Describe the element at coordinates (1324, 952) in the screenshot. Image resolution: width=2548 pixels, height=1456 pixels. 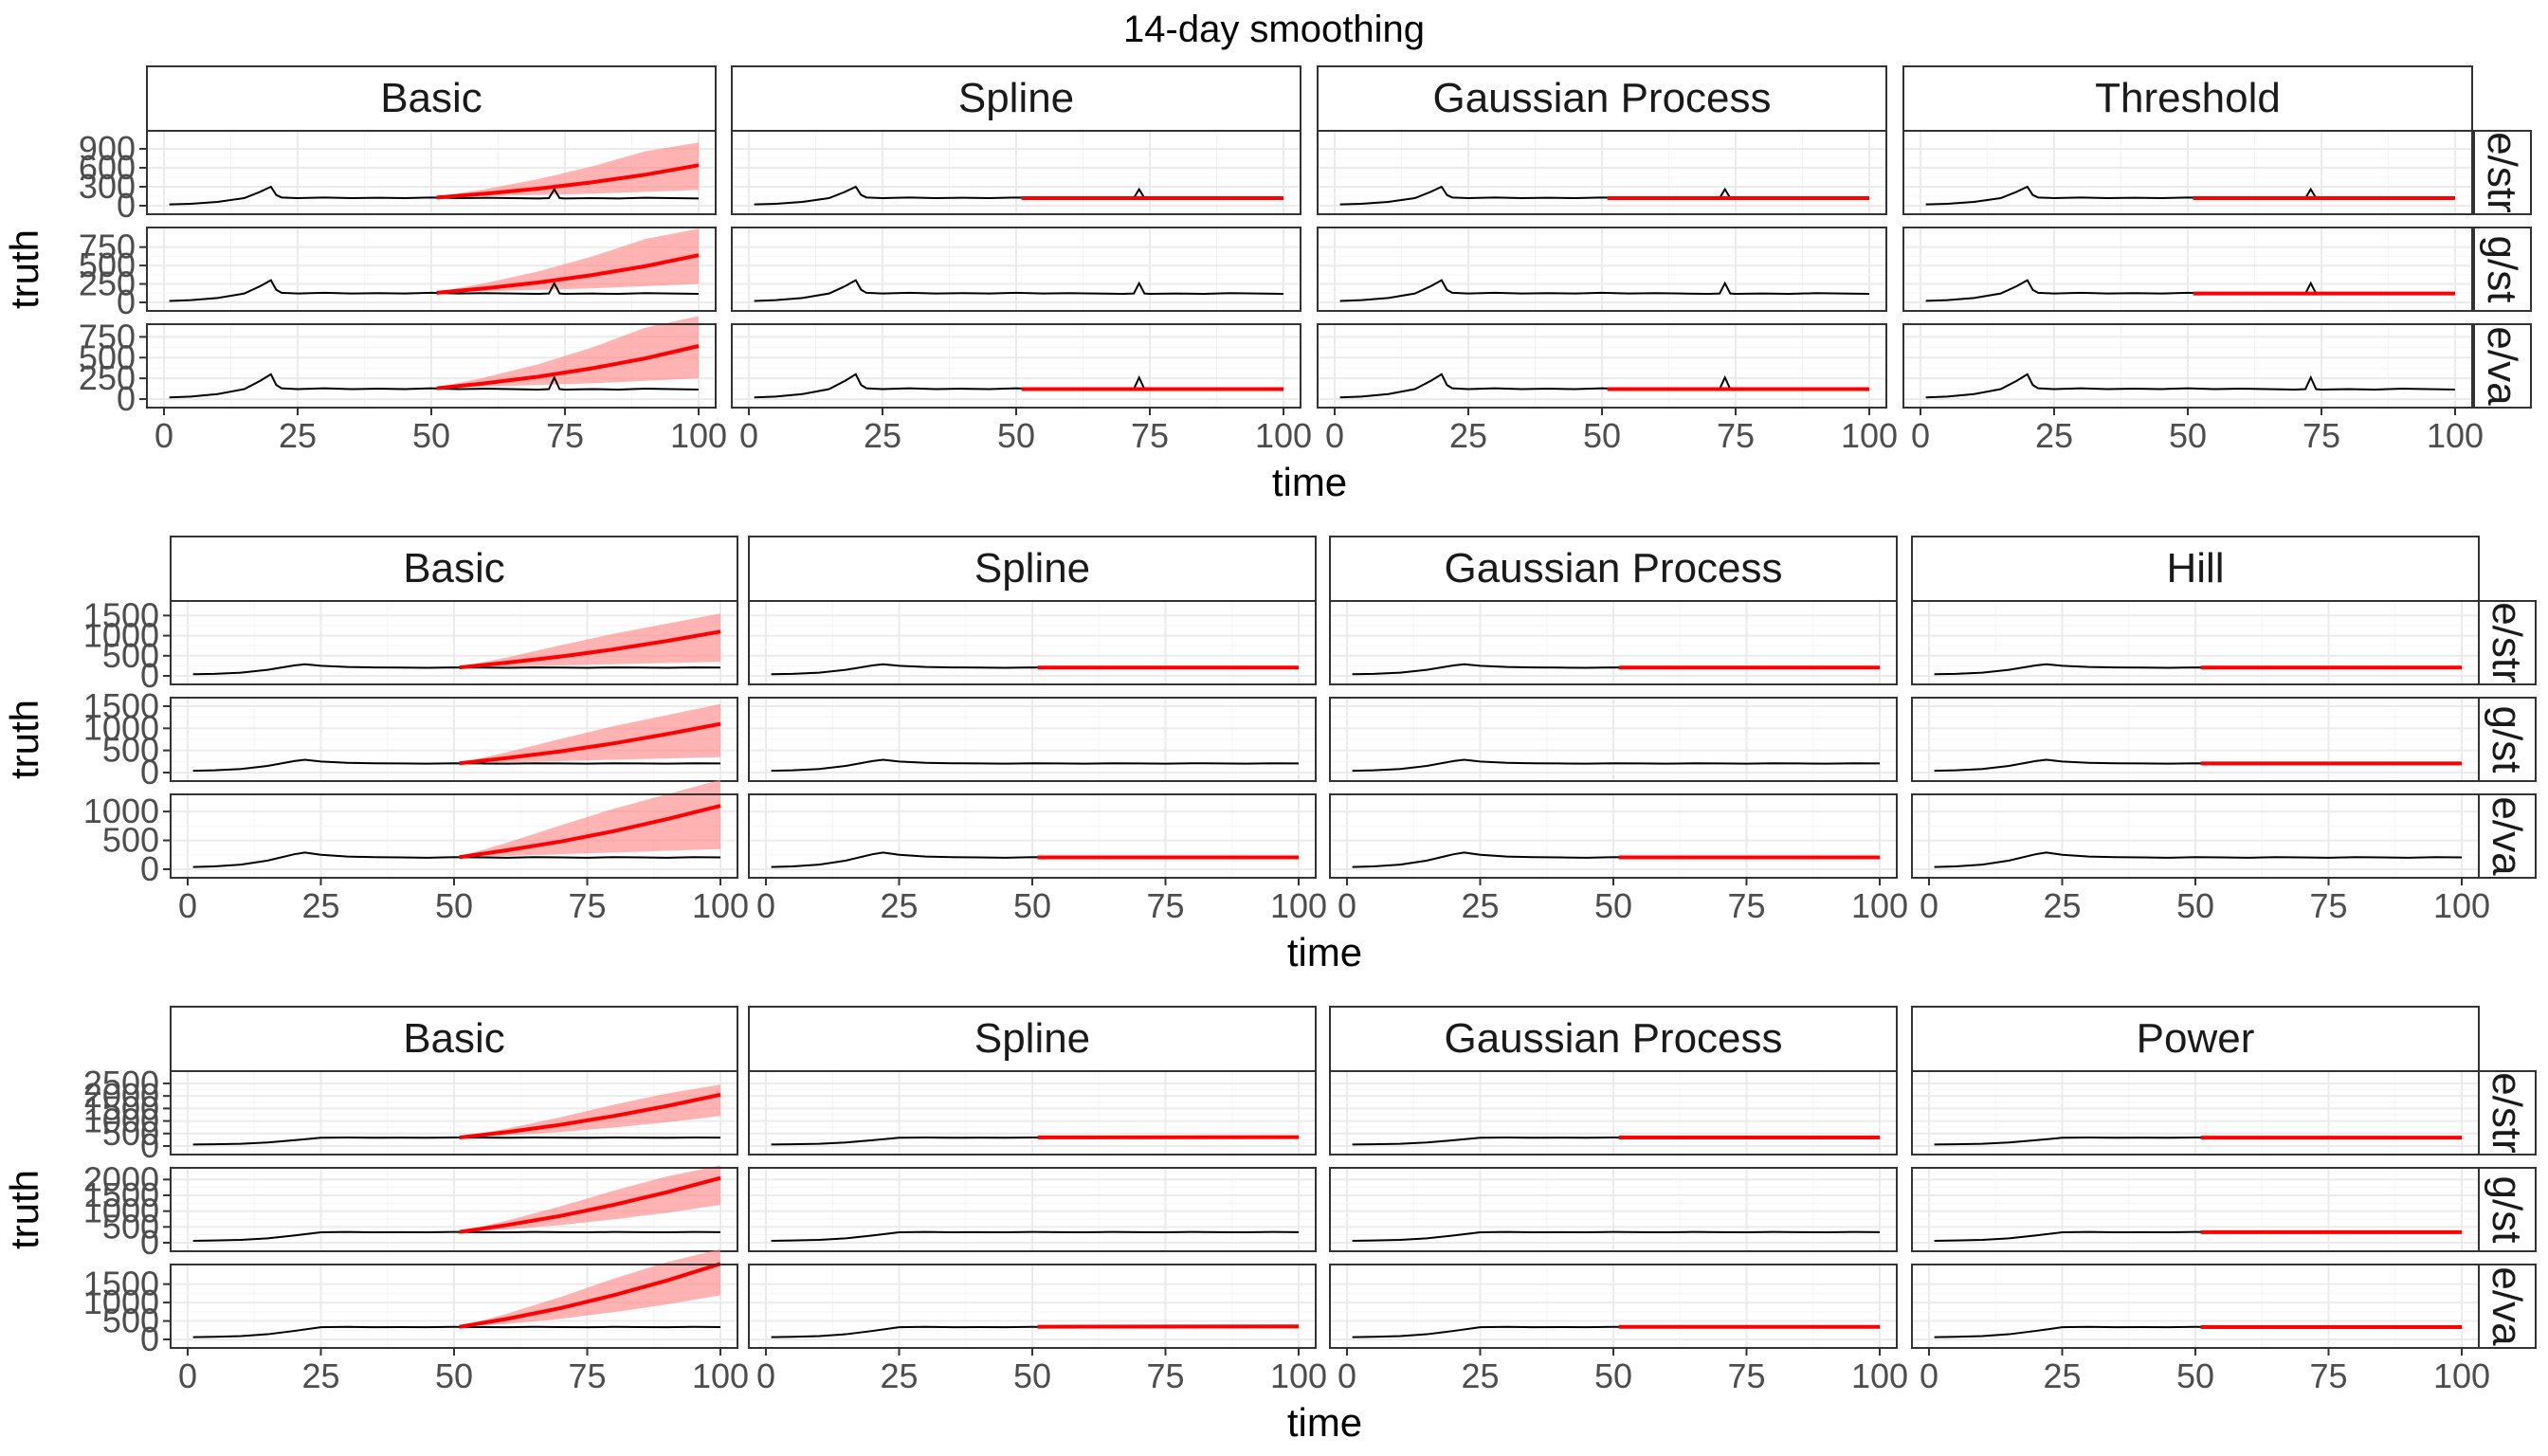
I see `x-axis-title: time` at that location.